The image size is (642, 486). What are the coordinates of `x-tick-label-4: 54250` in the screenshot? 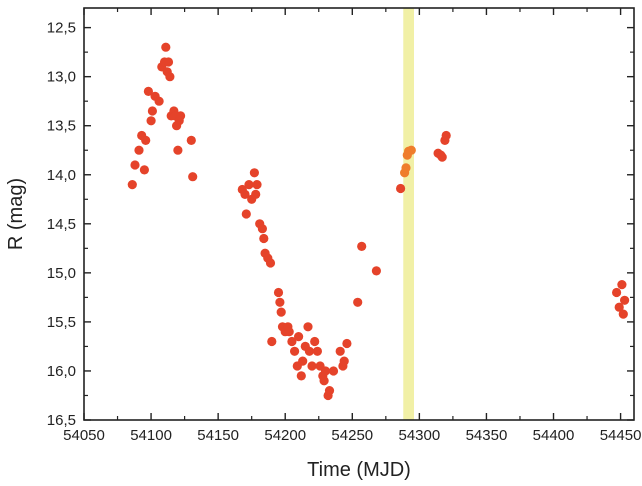 It's located at (352, 435).